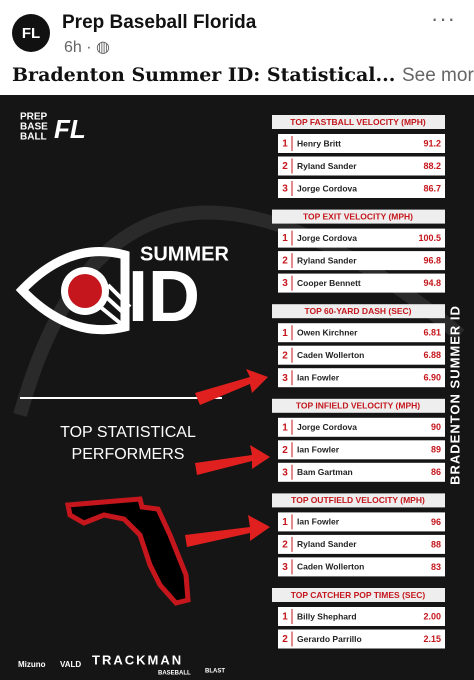  What do you see at coordinates (429, 238) in the screenshot?
I see `stat-value: 100.5` at bounding box center [429, 238].